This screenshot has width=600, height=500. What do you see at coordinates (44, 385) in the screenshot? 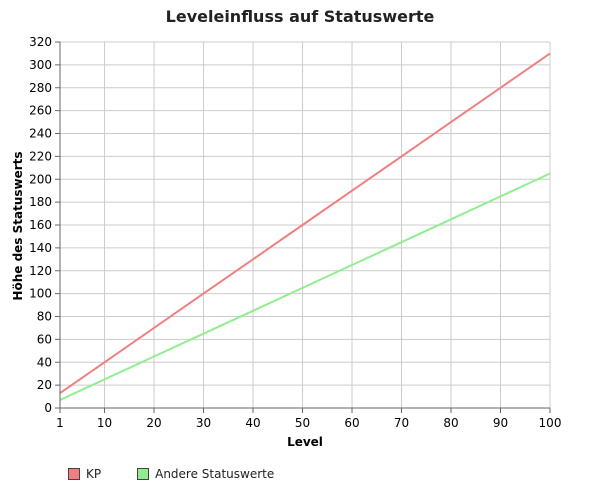
I see `y-tick-label: 20` at bounding box center [44, 385].